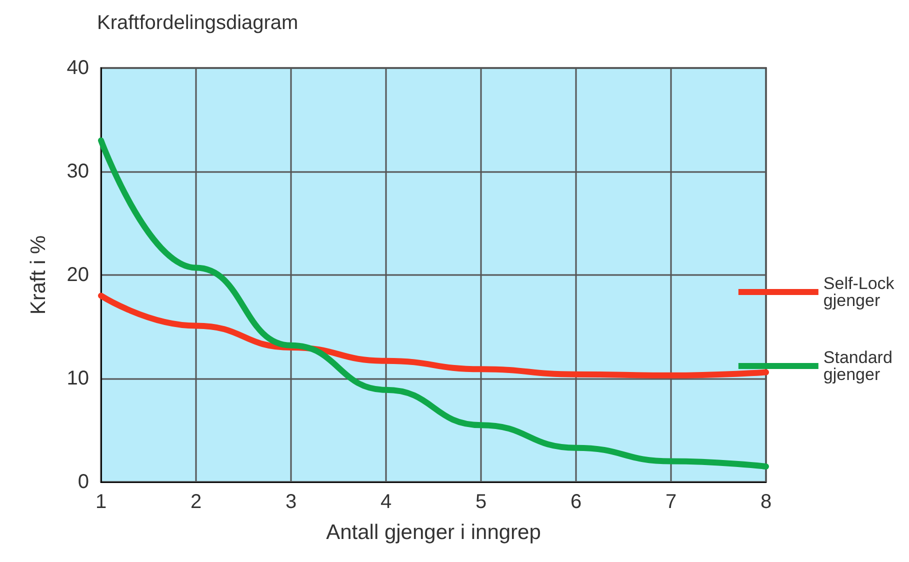  Describe the element at coordinates (77, 275) in the screenshot. I see `y-tick-label: 20` at that location.